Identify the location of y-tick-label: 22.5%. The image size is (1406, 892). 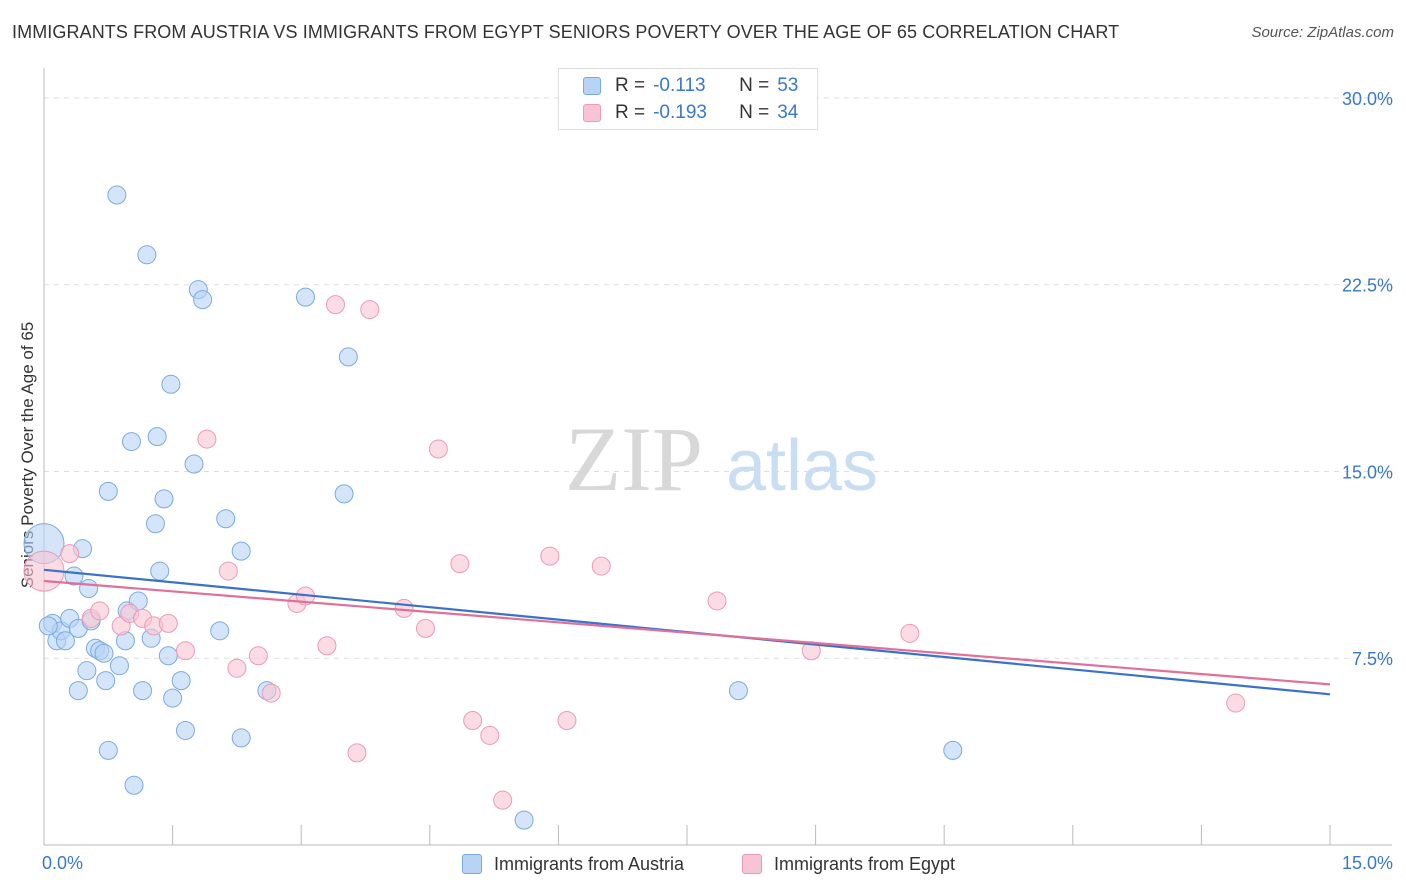
(1367, 286).